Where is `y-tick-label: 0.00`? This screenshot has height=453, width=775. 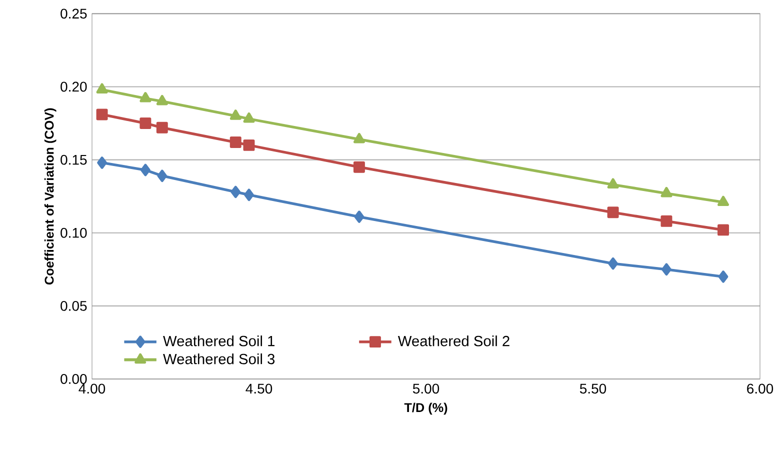
y-tick-label: 0.00 is located at coordinates (73, 379).